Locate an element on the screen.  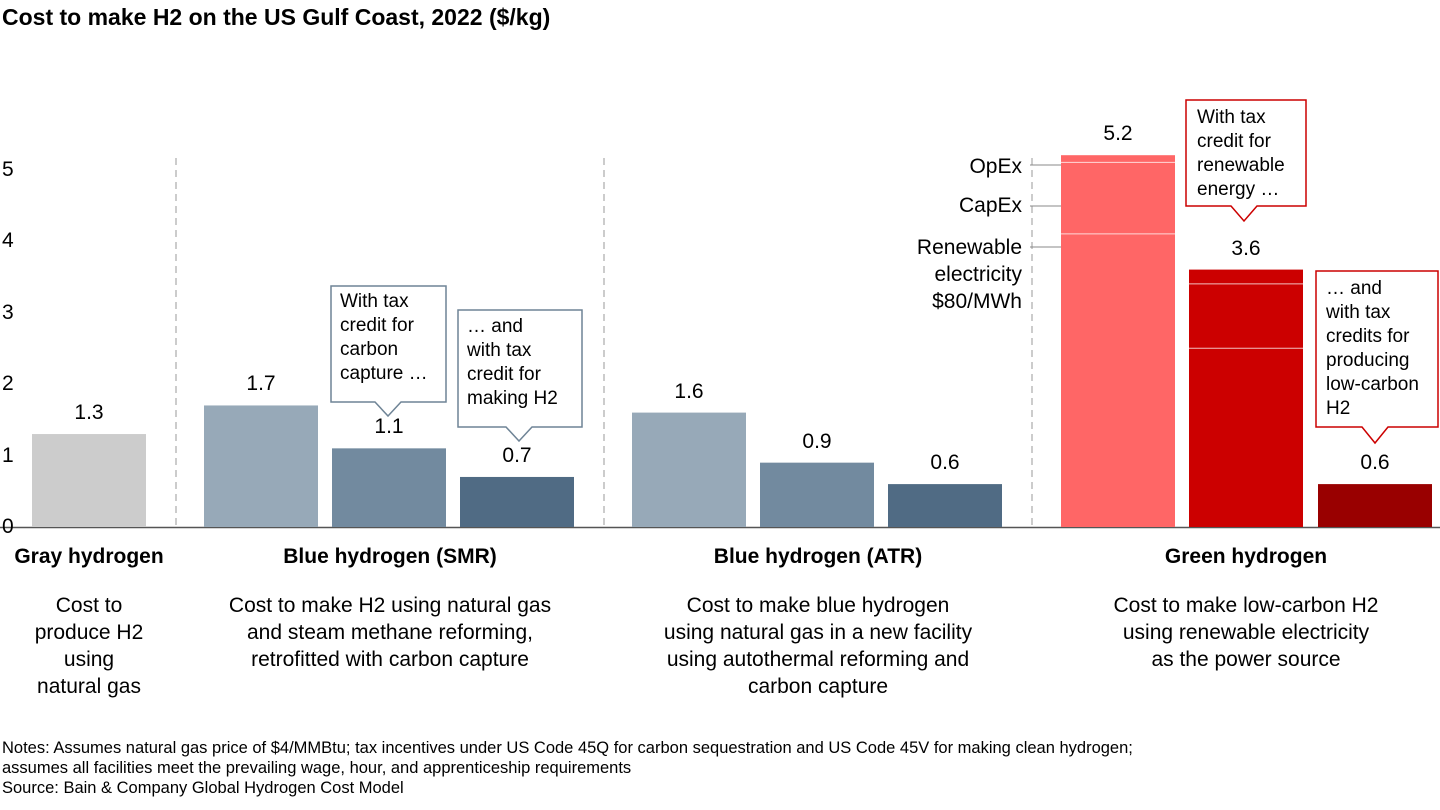
y-tick-label: 4 is located at coordinates (8, 240).